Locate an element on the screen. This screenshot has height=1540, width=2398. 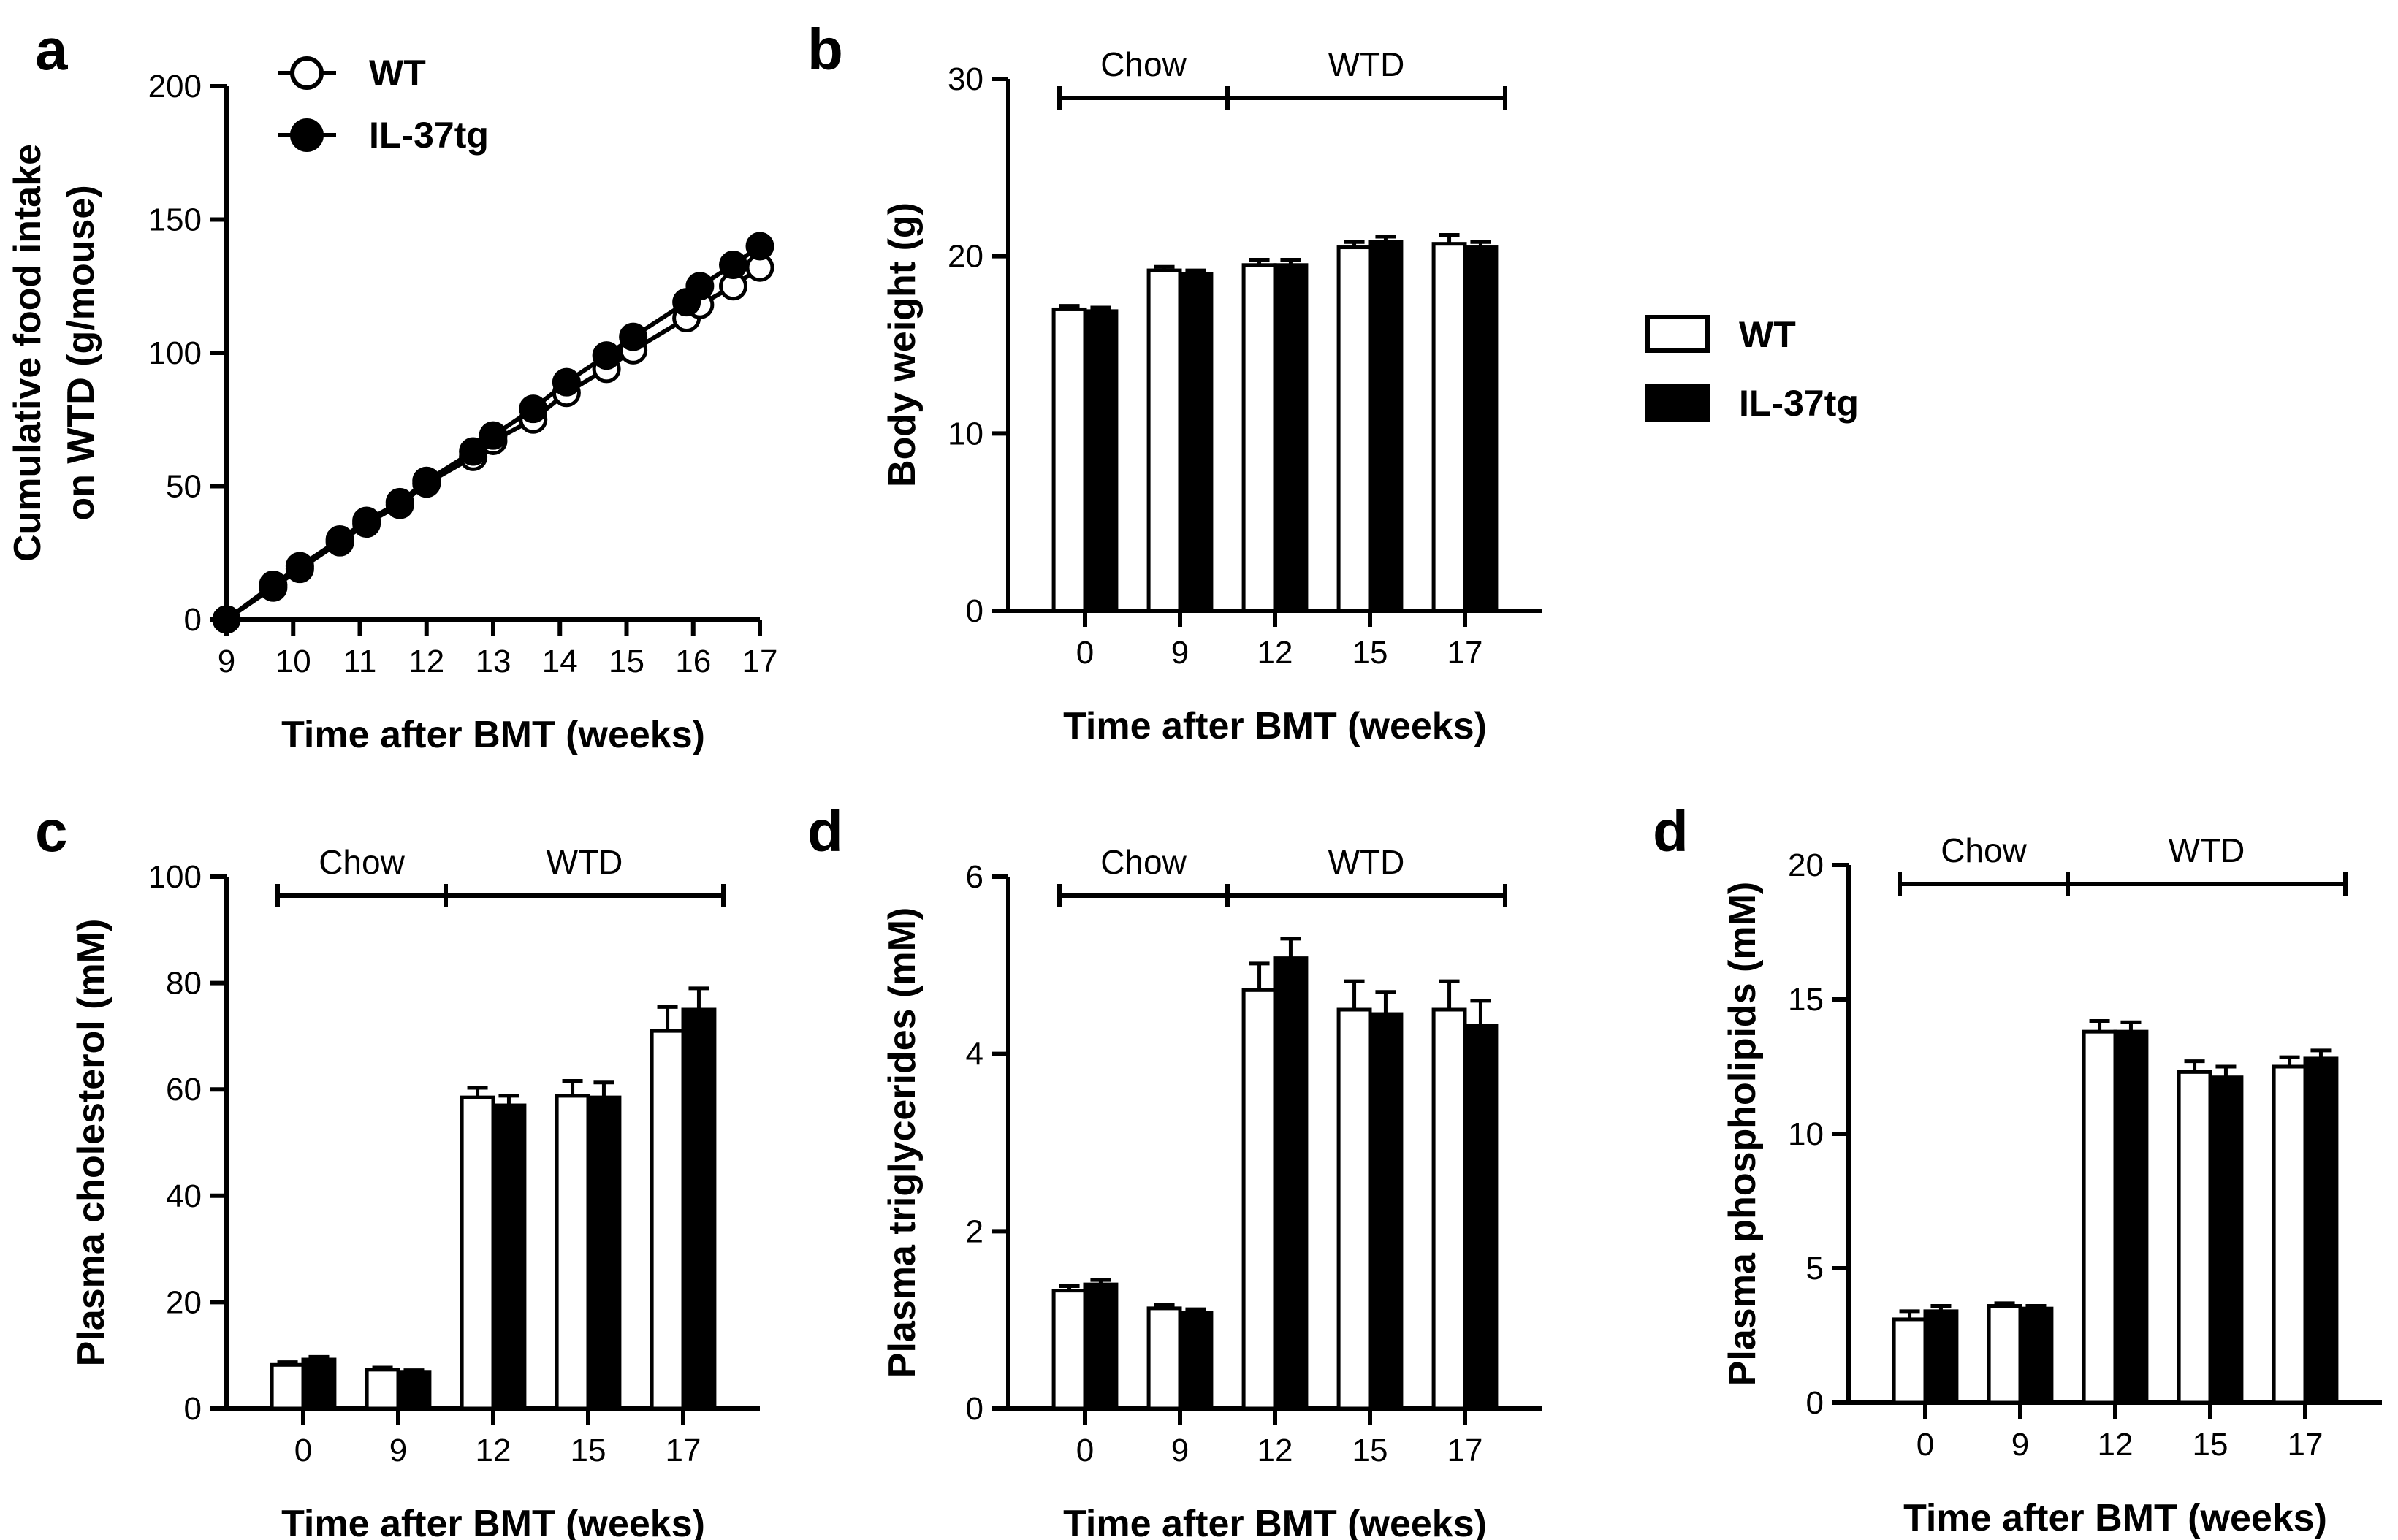
legend-bar-il37-label: IL-37tg is located at coordinates (1799, 403).